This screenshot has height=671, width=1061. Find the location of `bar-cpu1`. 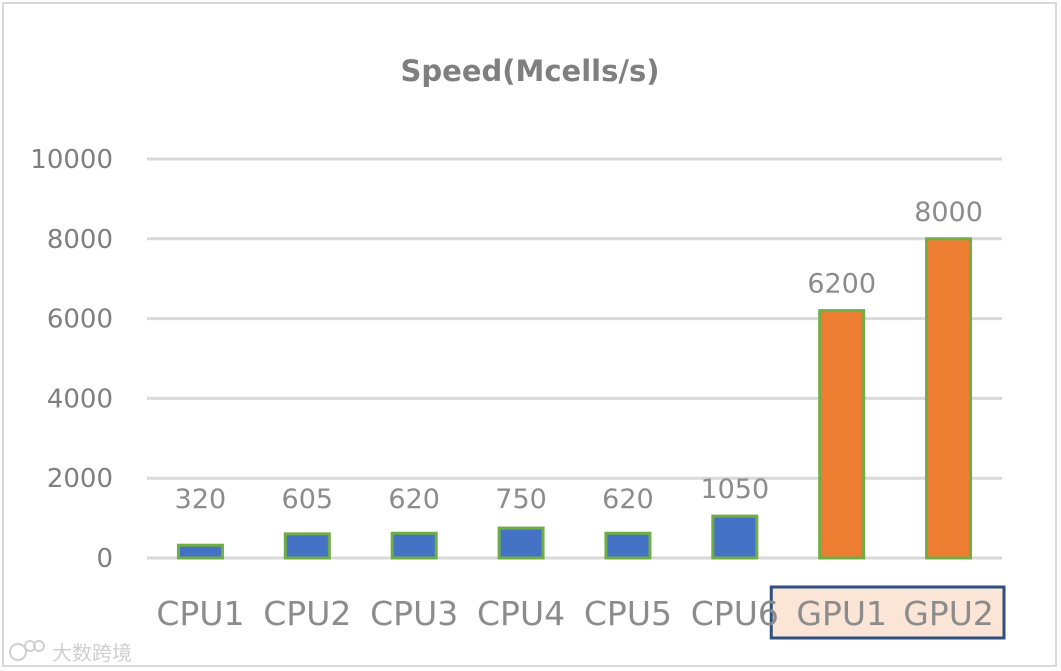

bar-cpu1 is located at coordinates (200, 551).